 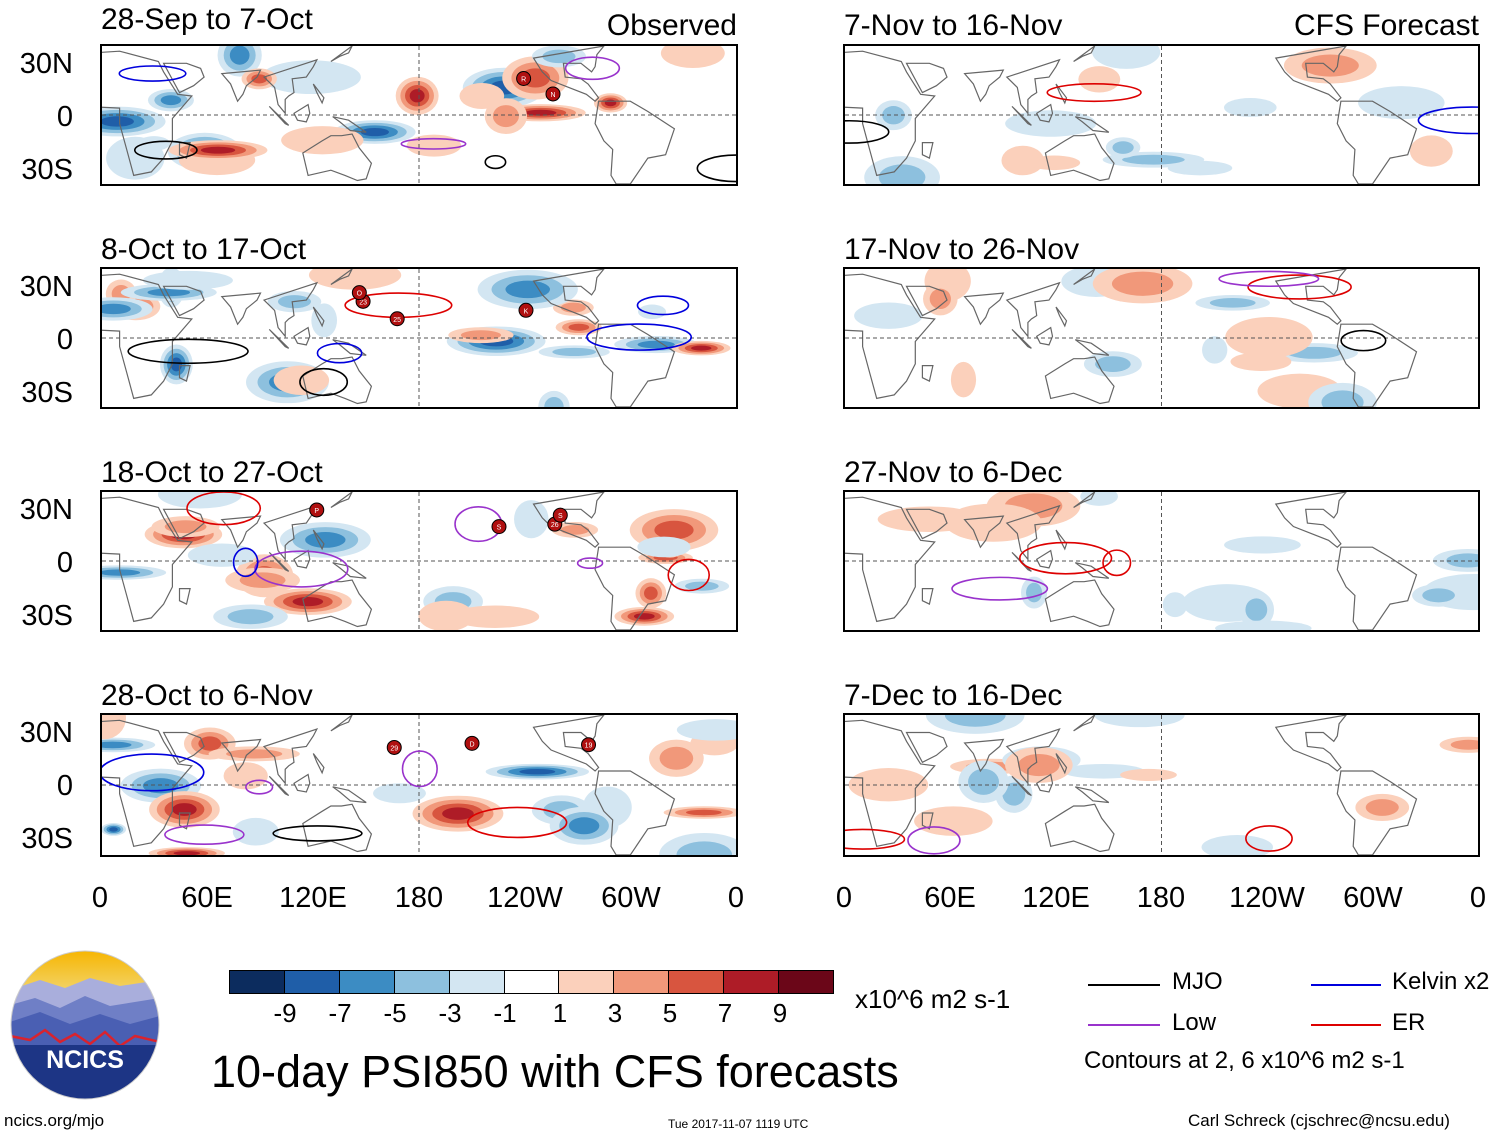 I want to click on coastline-philippines, so click(x=318, y=540).